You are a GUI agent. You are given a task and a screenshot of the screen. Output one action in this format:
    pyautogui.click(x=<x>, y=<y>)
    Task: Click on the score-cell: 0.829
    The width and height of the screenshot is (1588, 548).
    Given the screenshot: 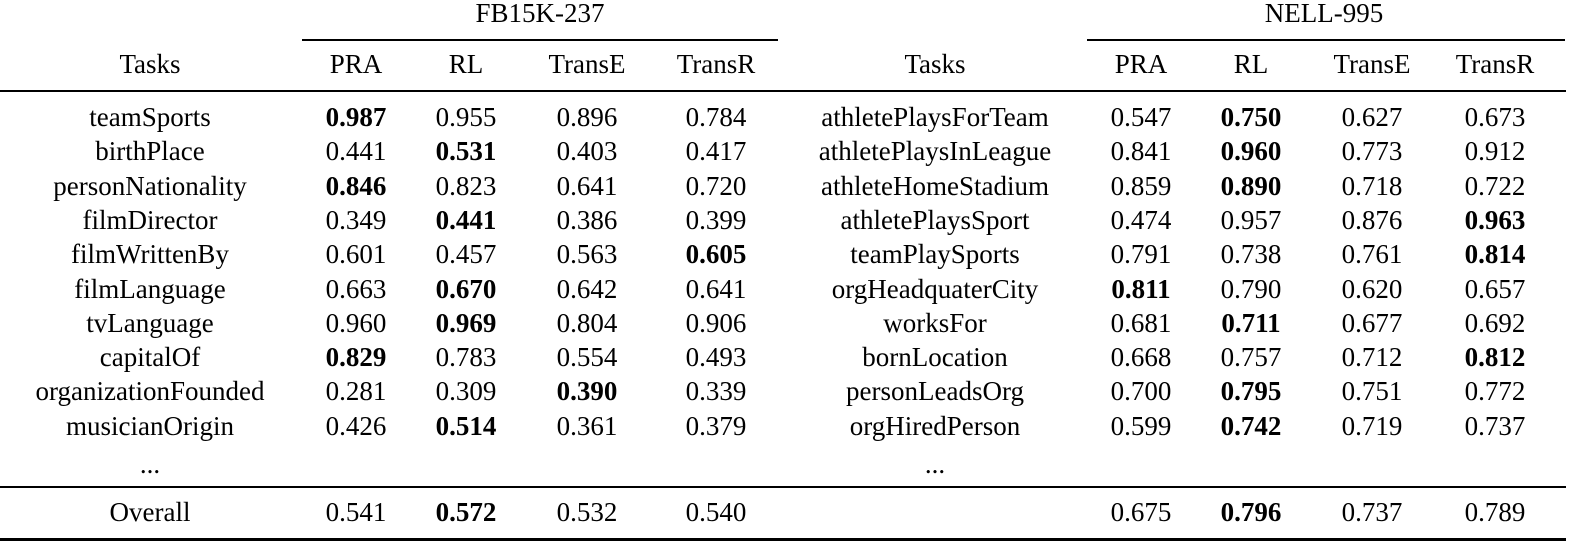 What is the action you would take?
    pyautogui.click(x=356, y=357)
    